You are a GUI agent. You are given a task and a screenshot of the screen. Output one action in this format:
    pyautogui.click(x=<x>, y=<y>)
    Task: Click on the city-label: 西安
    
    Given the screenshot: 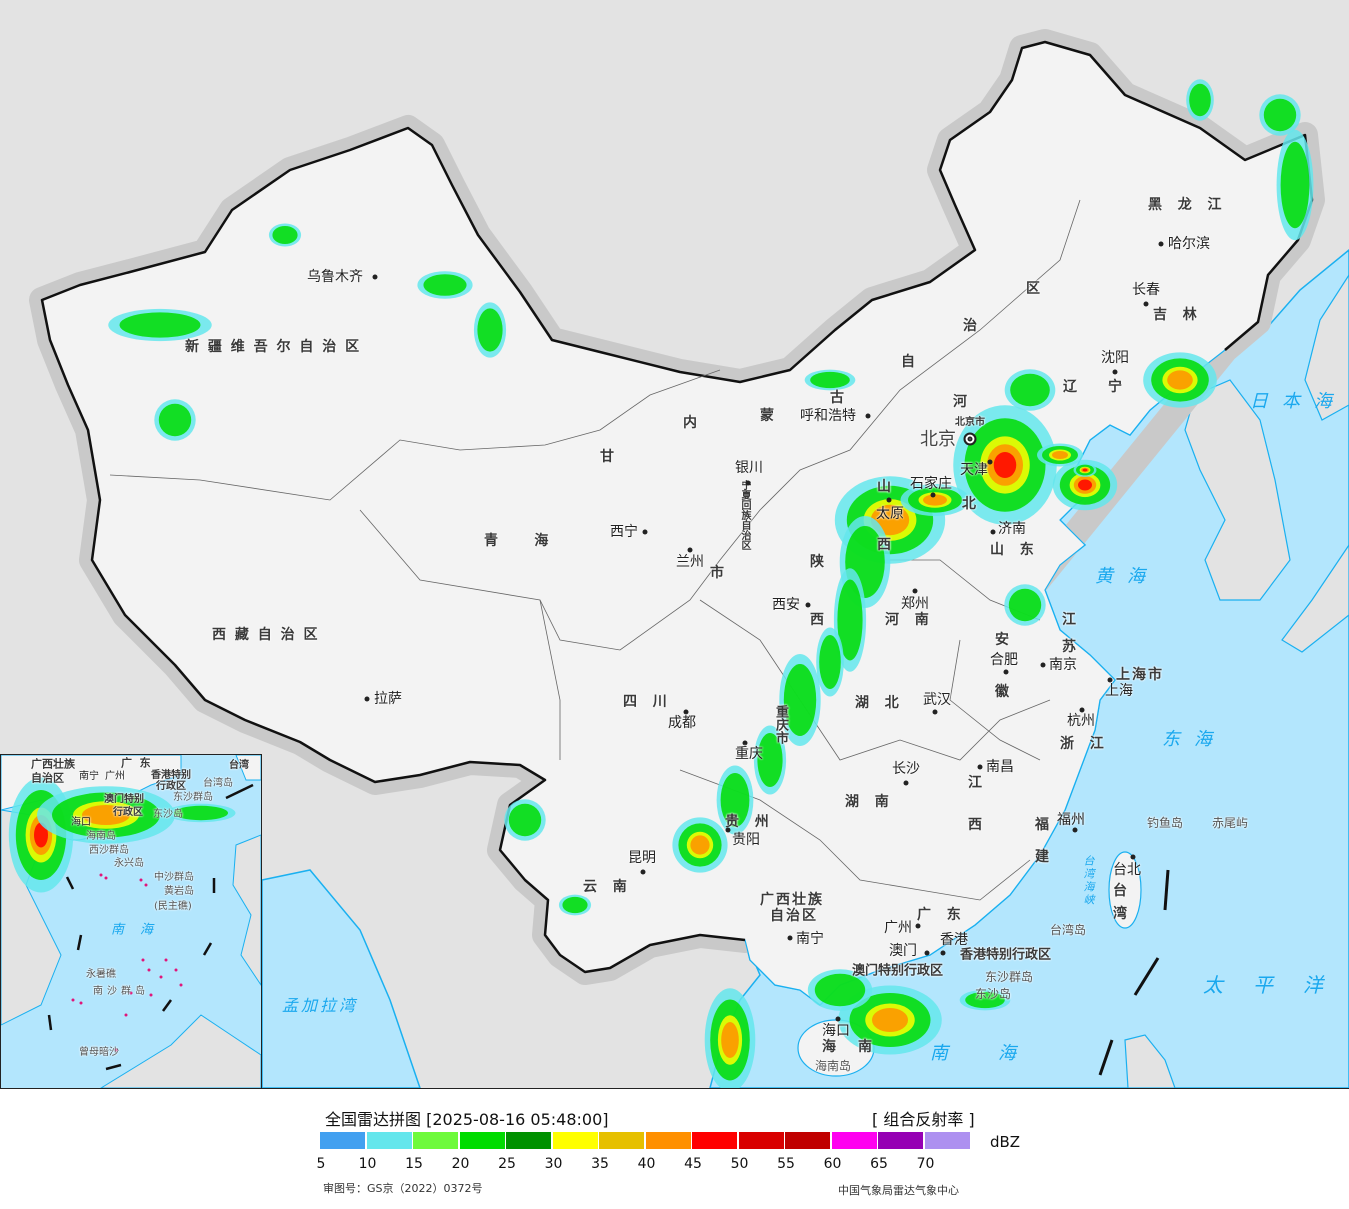 What is the action you would take?
    pyautogui.click(x=786, y=605)
    